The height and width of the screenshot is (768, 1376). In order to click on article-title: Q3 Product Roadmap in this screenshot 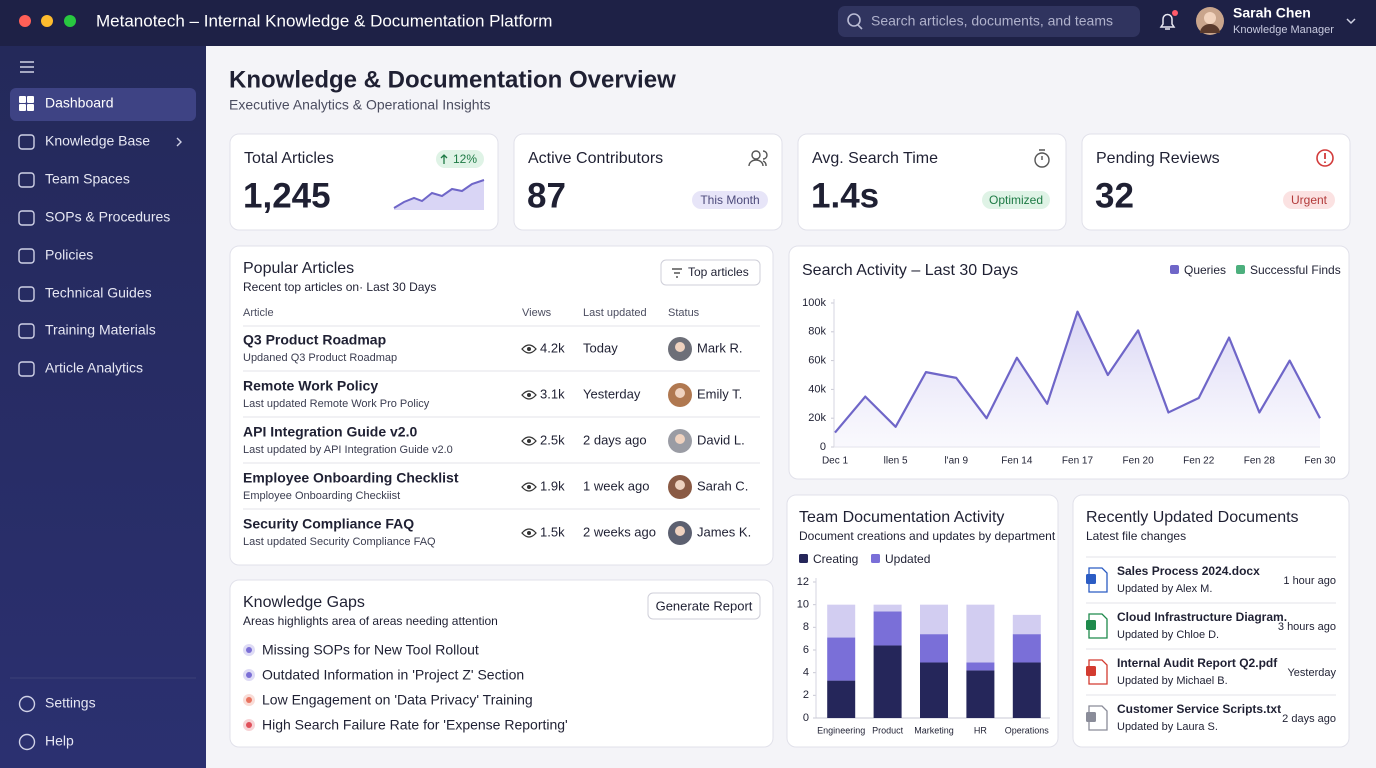, I will do `click(314, 340)`.